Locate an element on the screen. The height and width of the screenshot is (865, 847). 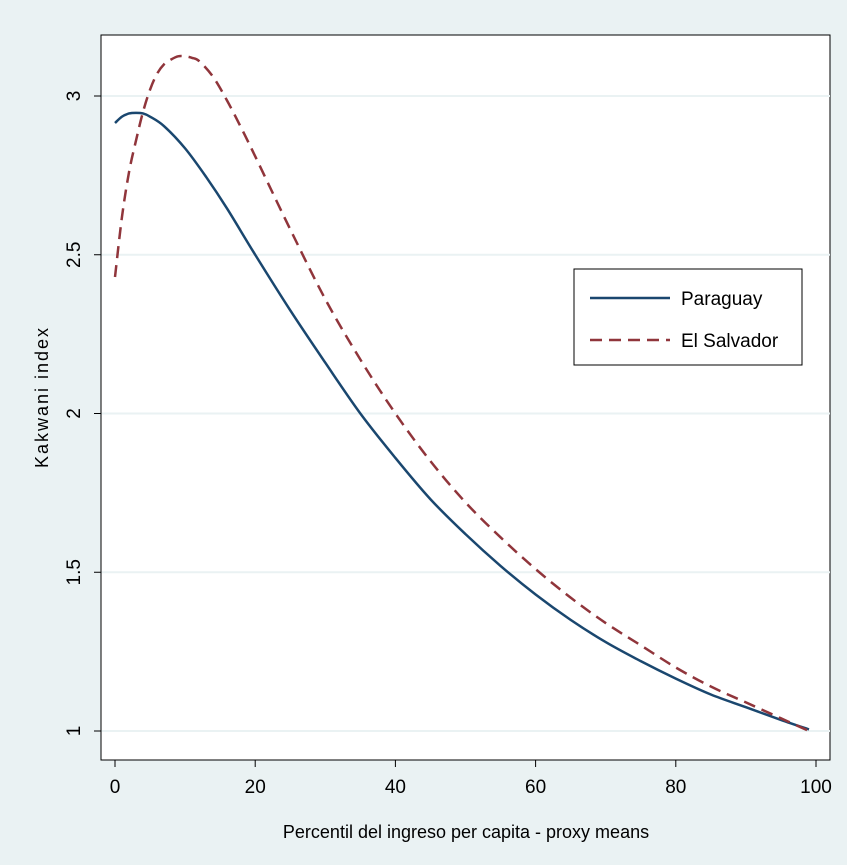
ytick-label-4: 3 is located at coordinates (74, 96).